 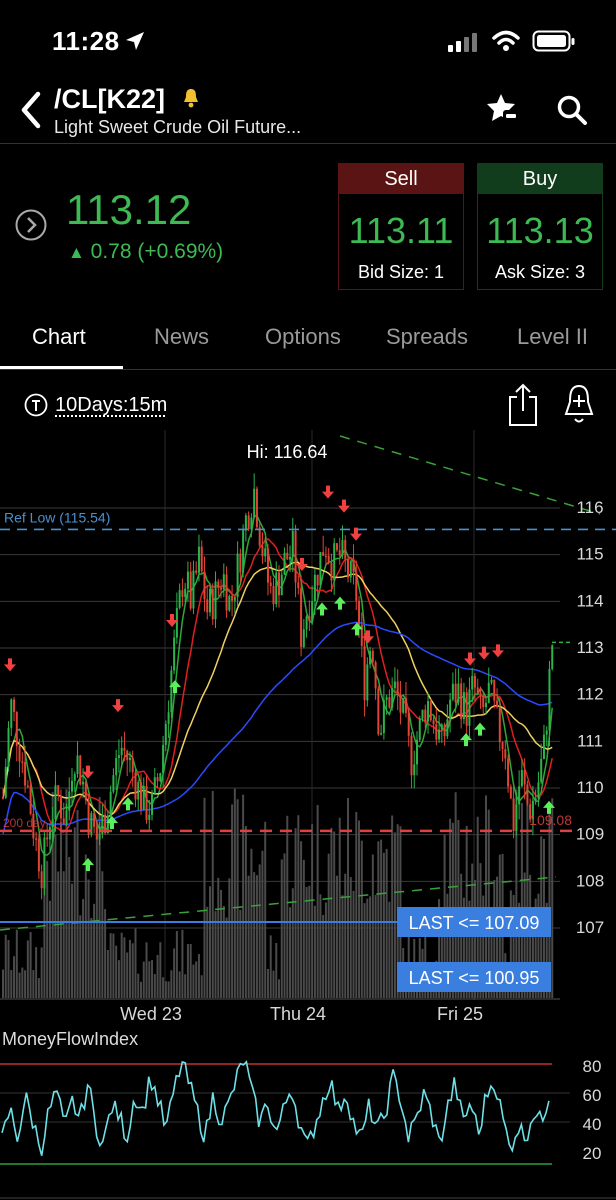 What do you see at coordinates (592, 1066) in the screenshot?
I see `mfi-y-tick-label: 80` at bounding box center [592, 1066].